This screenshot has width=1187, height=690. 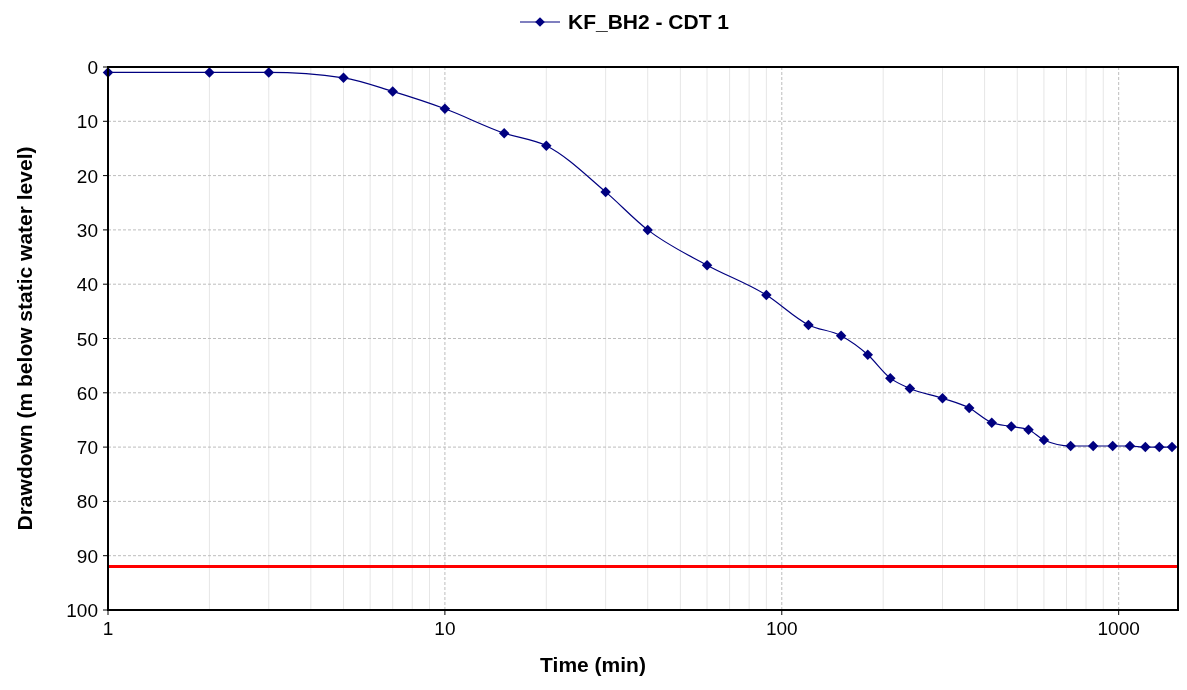 What do you see at coordinates (87, 393) in the screenshot?
I see `y-tick-label: 60` at bounding box center [87, 393].